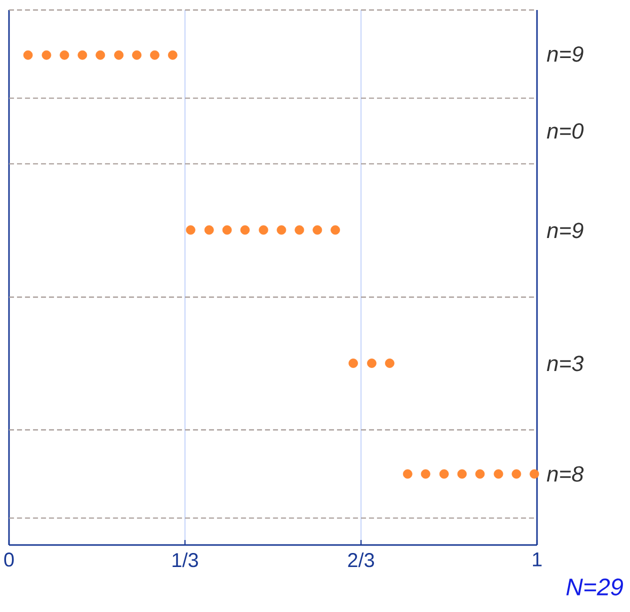  What do you see at coordinates (565, 474) in the screenshot?
I see `text: n=8` at bounding box center [565, 474].